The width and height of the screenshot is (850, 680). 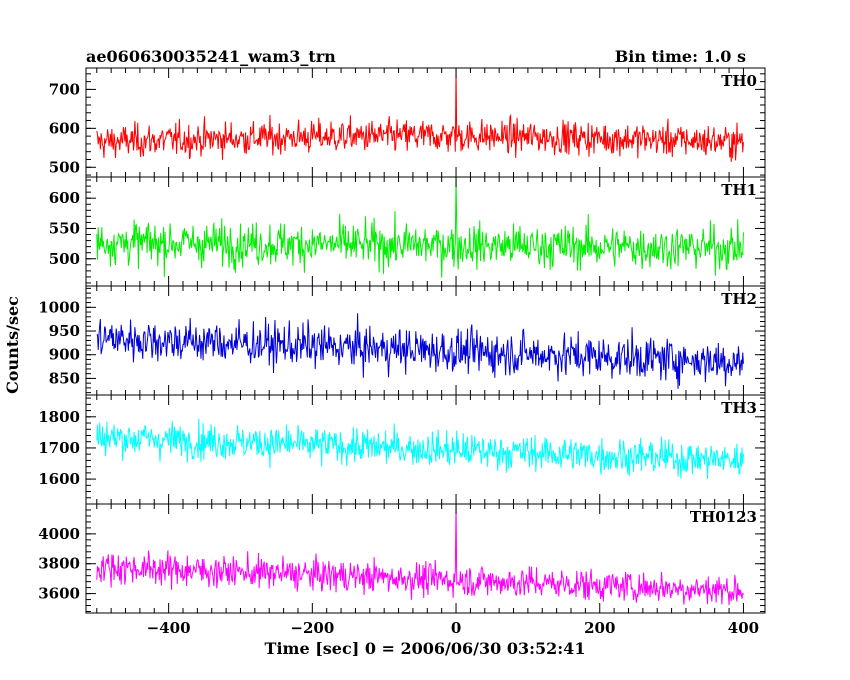 What do you see at coordinates (59, 534) in the screenshot?
I see `y-tick-label: 4000` at bounding box center [59, 534].